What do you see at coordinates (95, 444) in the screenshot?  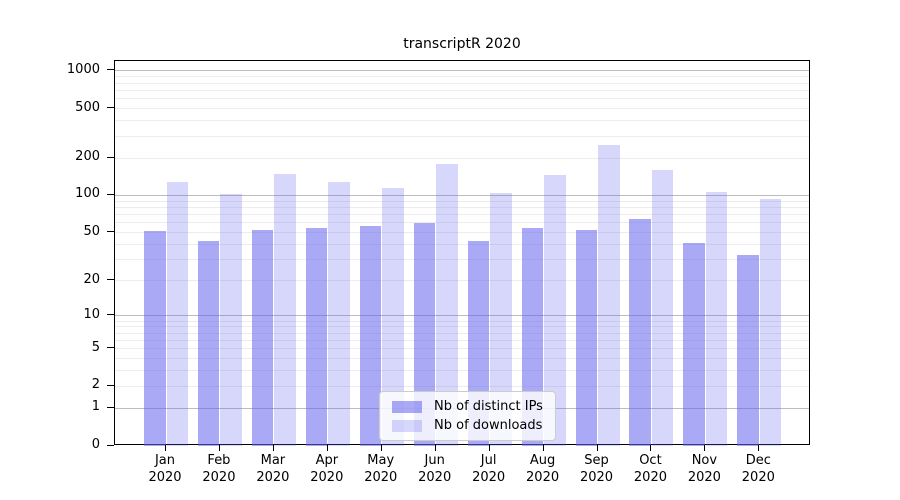 I see `y-tick-label: 0` at bounding box center [95, 444].